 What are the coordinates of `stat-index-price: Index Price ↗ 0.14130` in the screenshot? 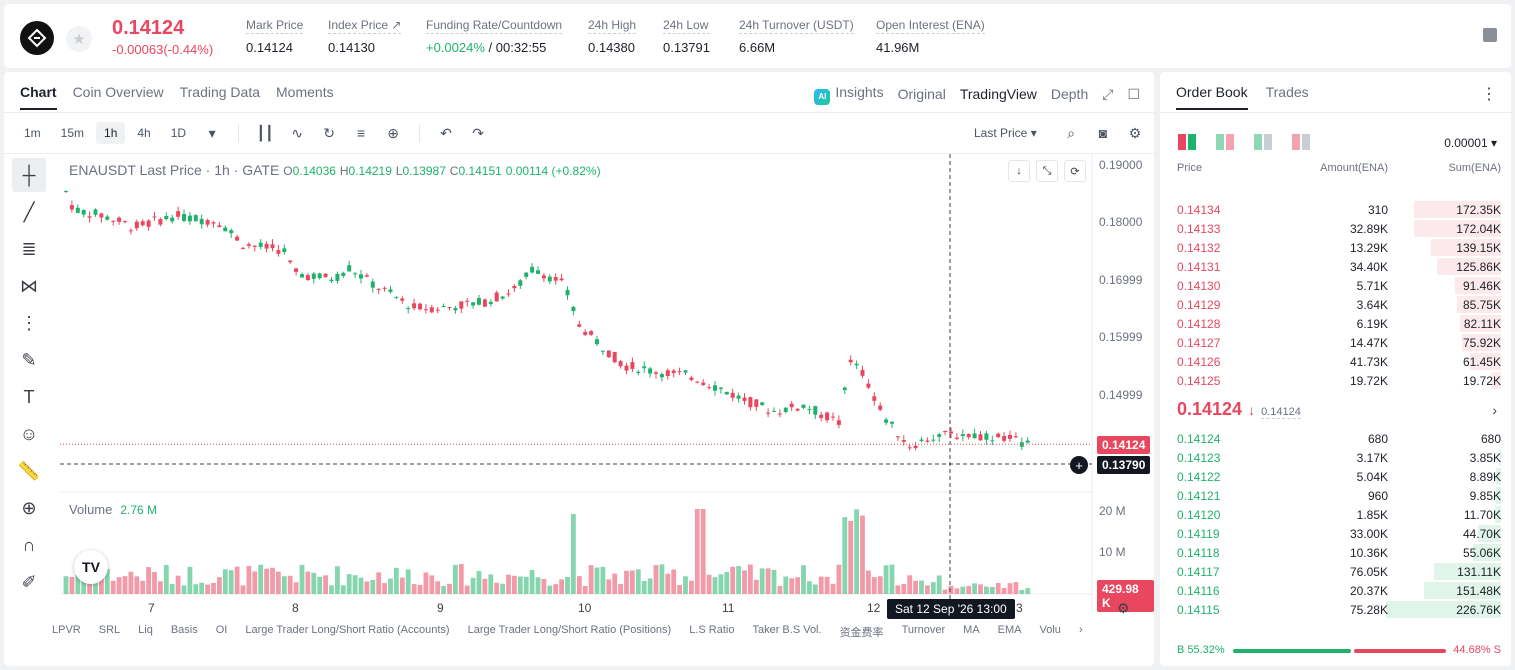 It's located at (365, 36).